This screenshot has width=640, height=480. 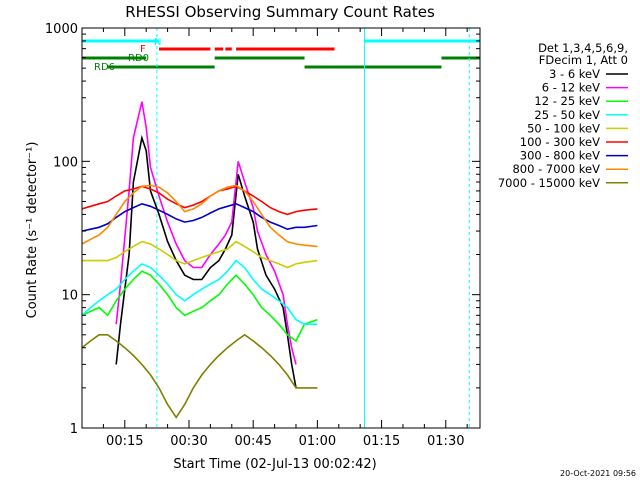 I want to click on footer-timestamp: 20-Oct-2021 09:56, so click(x=598, y=473).